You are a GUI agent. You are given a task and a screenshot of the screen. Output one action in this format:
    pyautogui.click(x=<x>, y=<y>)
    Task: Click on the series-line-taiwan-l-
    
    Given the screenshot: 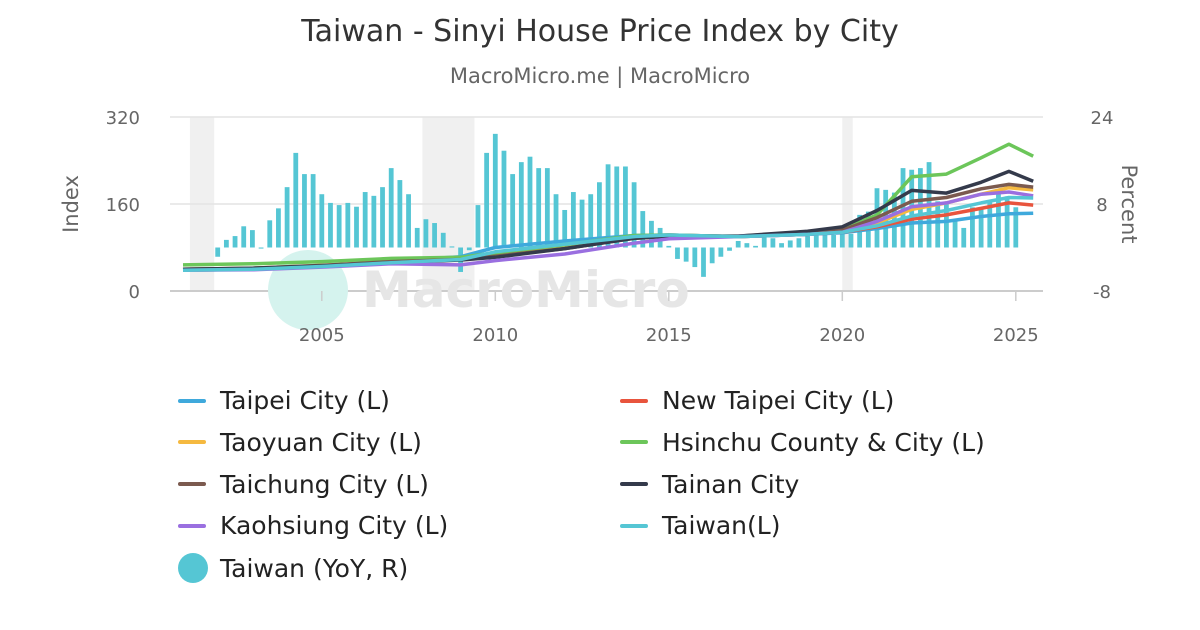 What is the action you would take?
    pyautogui.click(x=608, y=234)
    